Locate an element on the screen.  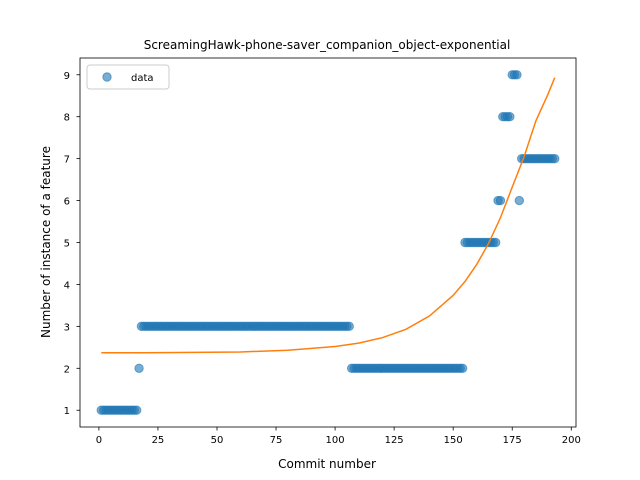
x-tick-label: 0 is located at coordinates (99, 440).